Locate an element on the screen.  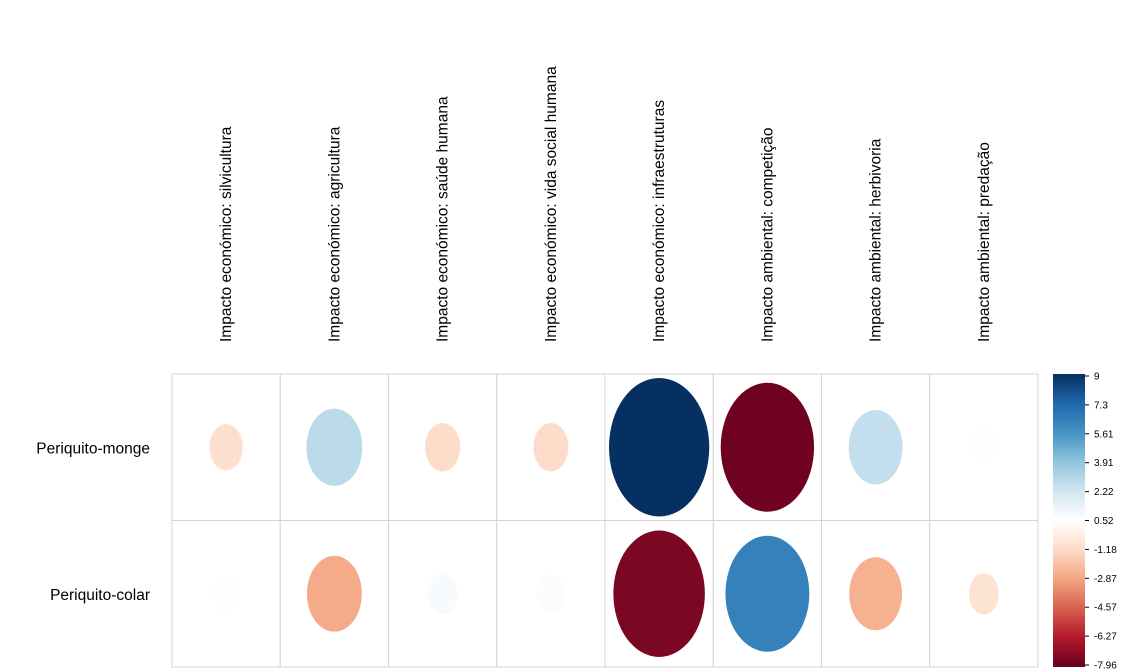
column-label: Impacto económico: silvicultura is located at coordinates (226, 234).